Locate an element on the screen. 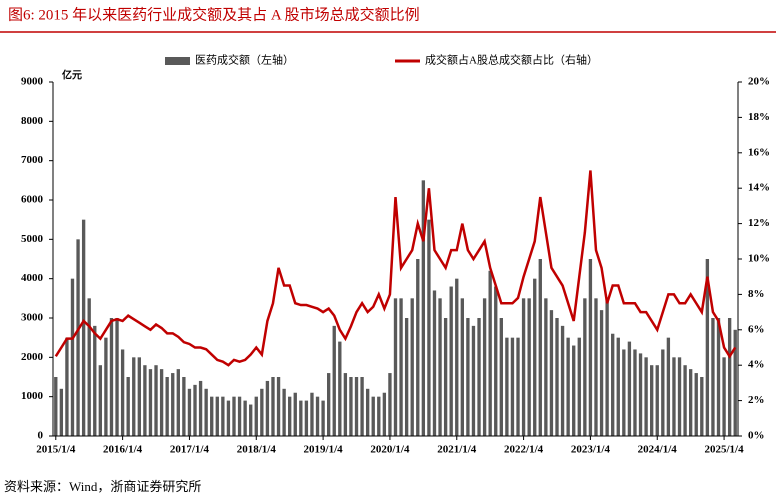  y-unit: 亿元 is located at coordinates (72, 74).